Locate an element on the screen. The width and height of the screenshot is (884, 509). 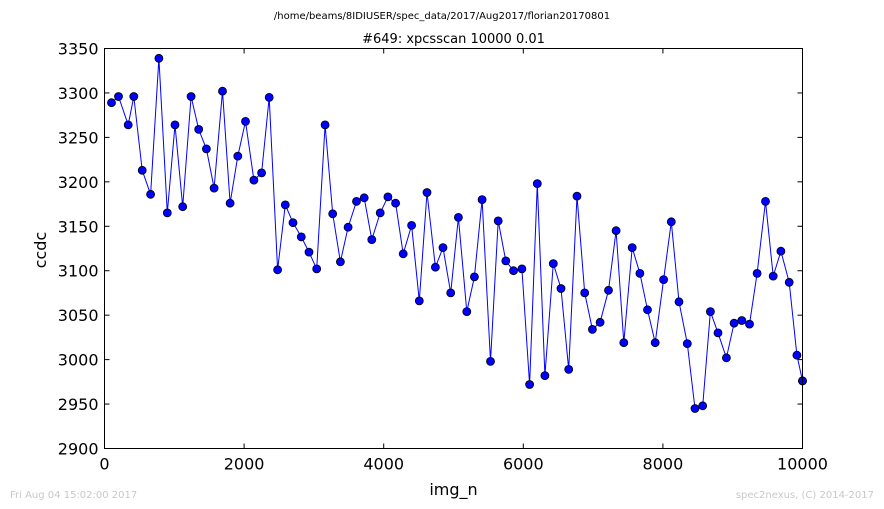
footer-credit: spec2nexus, (C) 2014-2017 is located at coordinates (804, 495).